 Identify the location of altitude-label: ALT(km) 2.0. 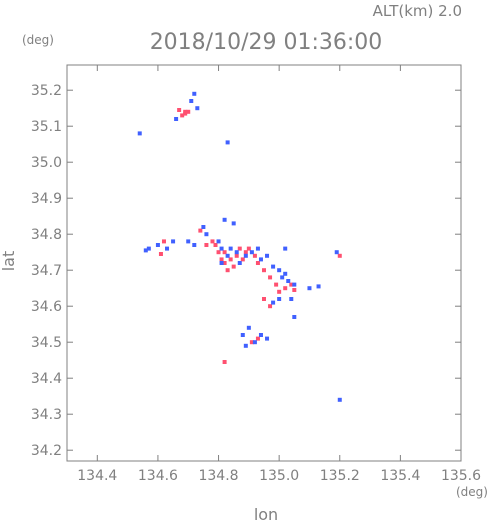
(417, 11).